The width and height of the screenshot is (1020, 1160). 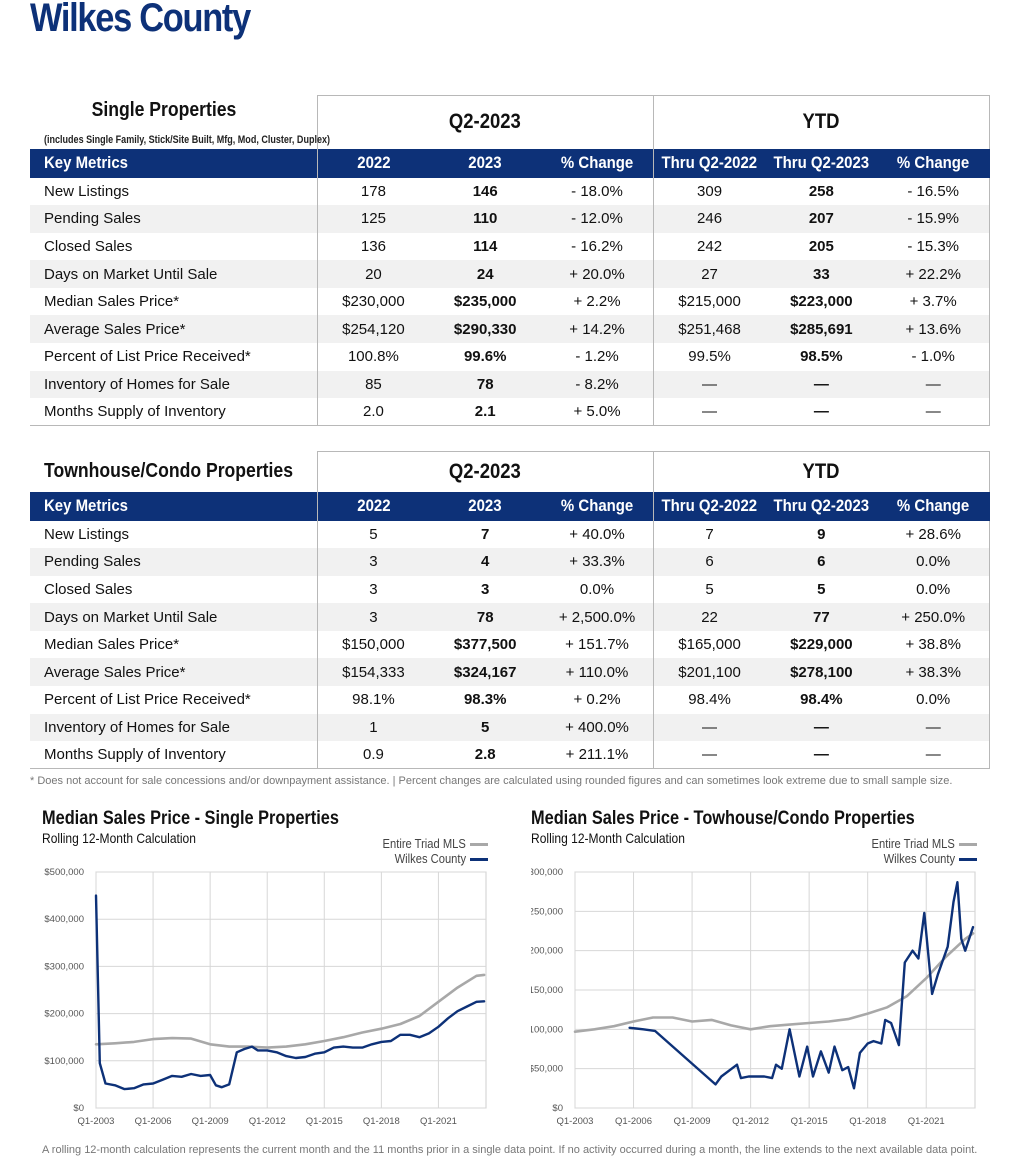 I want to click on metric-value-cell: $223,000, so click(x=821, y=302).